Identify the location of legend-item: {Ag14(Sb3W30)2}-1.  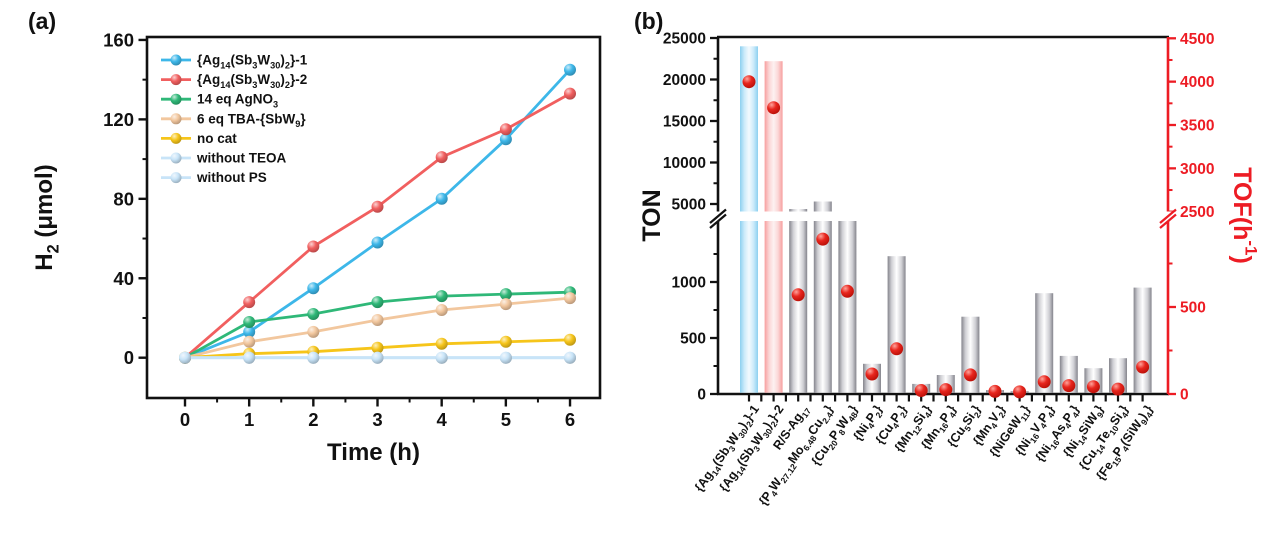
(234, 61).